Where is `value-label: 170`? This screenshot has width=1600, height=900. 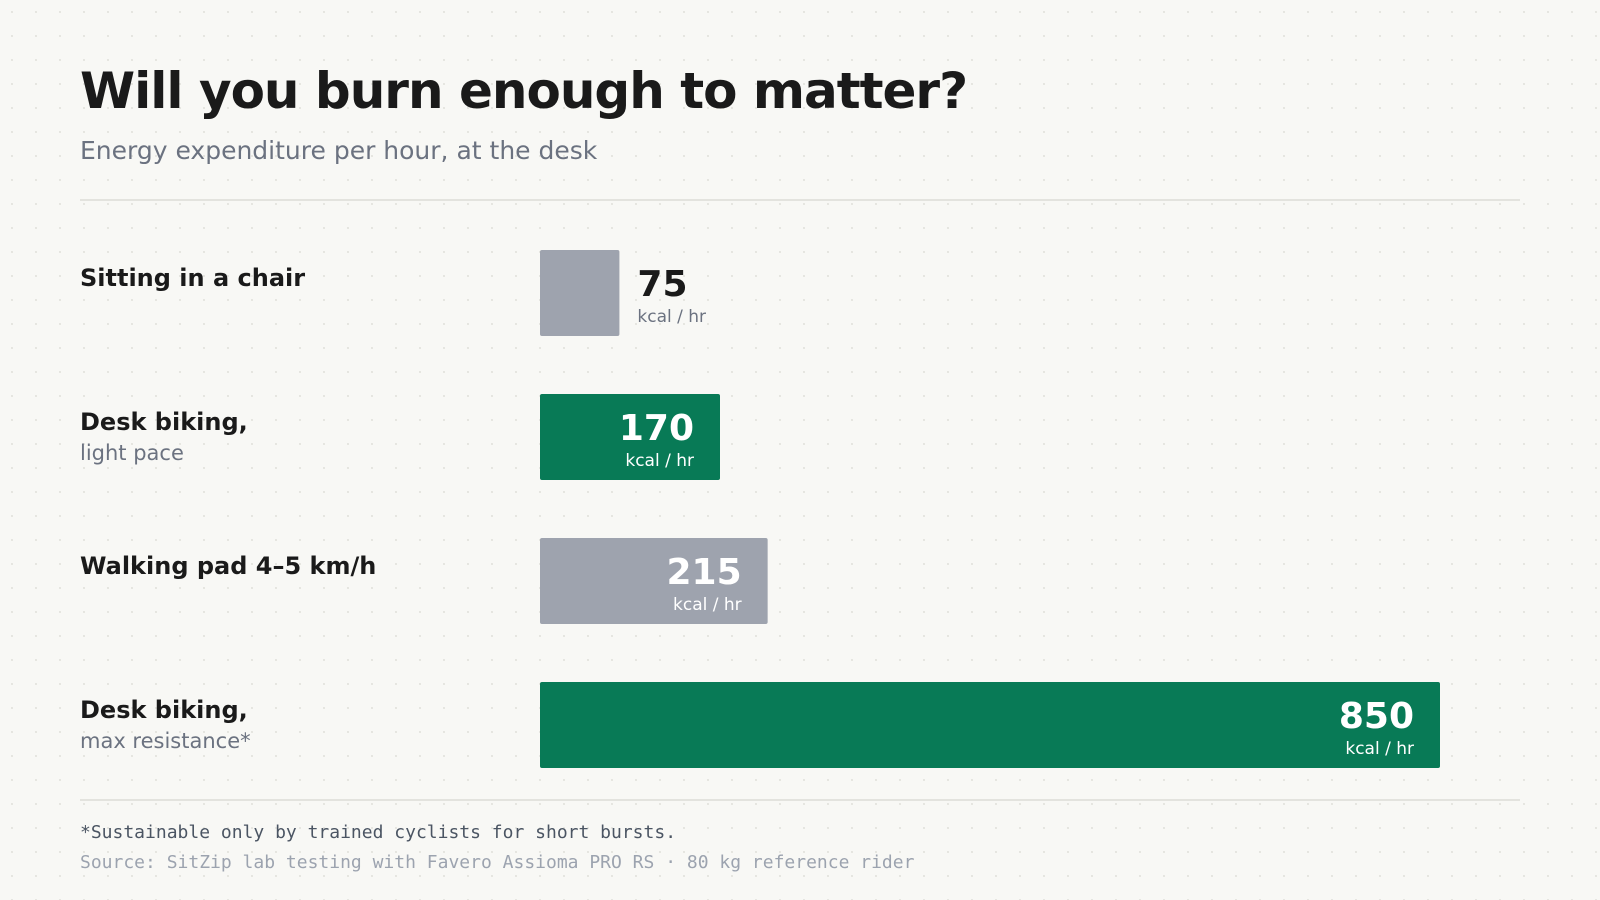
value-label: 170 is located at coordinates (656, 428).